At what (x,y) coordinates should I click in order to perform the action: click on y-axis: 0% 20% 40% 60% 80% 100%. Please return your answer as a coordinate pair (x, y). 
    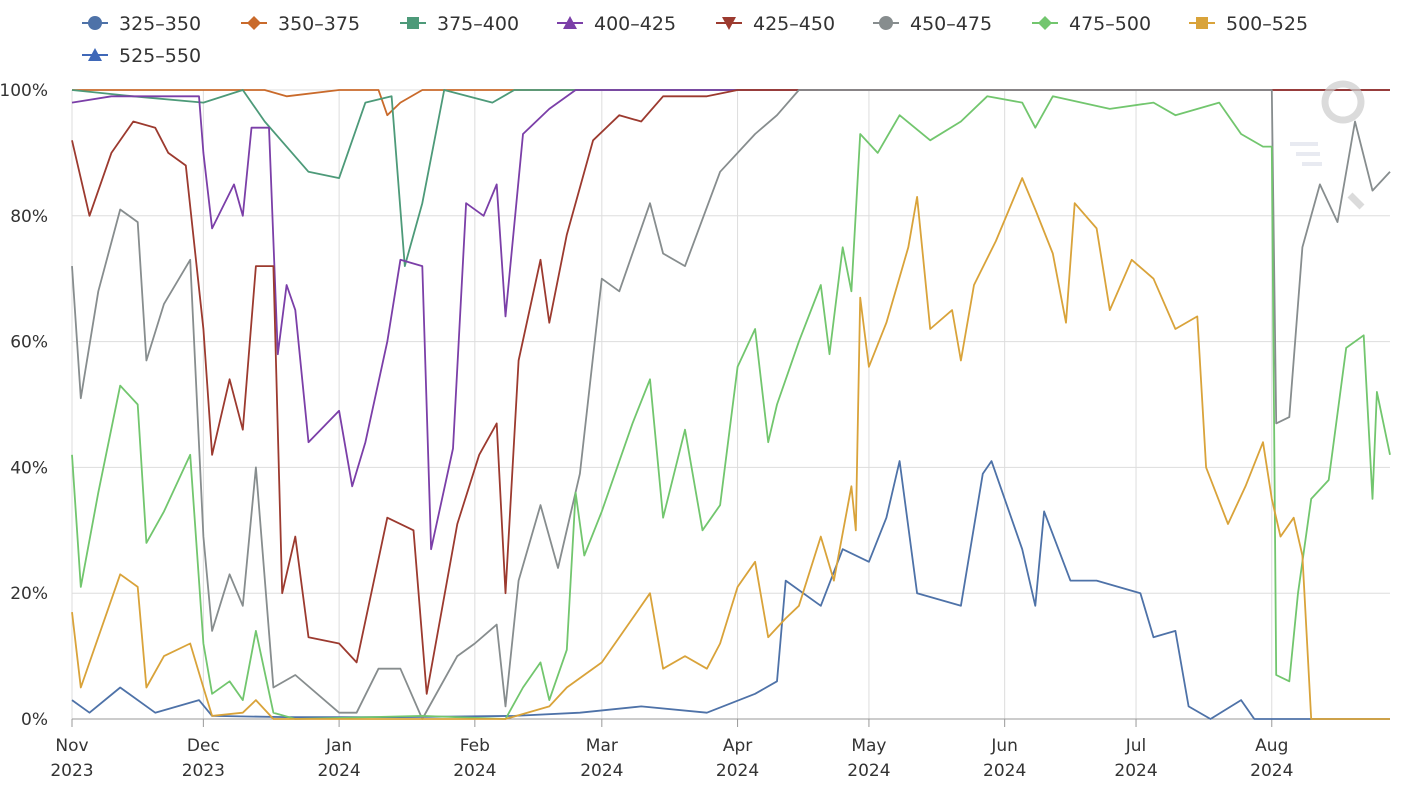
    Looking at the image, I should click on (24, 405).